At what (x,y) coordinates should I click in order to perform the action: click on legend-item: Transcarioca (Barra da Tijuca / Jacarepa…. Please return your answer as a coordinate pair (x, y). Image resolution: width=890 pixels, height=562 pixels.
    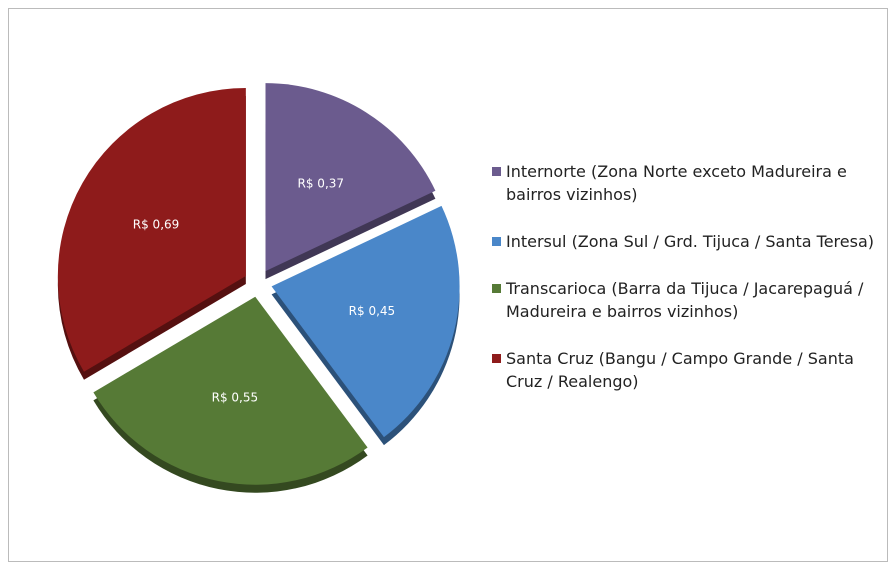
    Looking at the image, I should click on (684, 300).